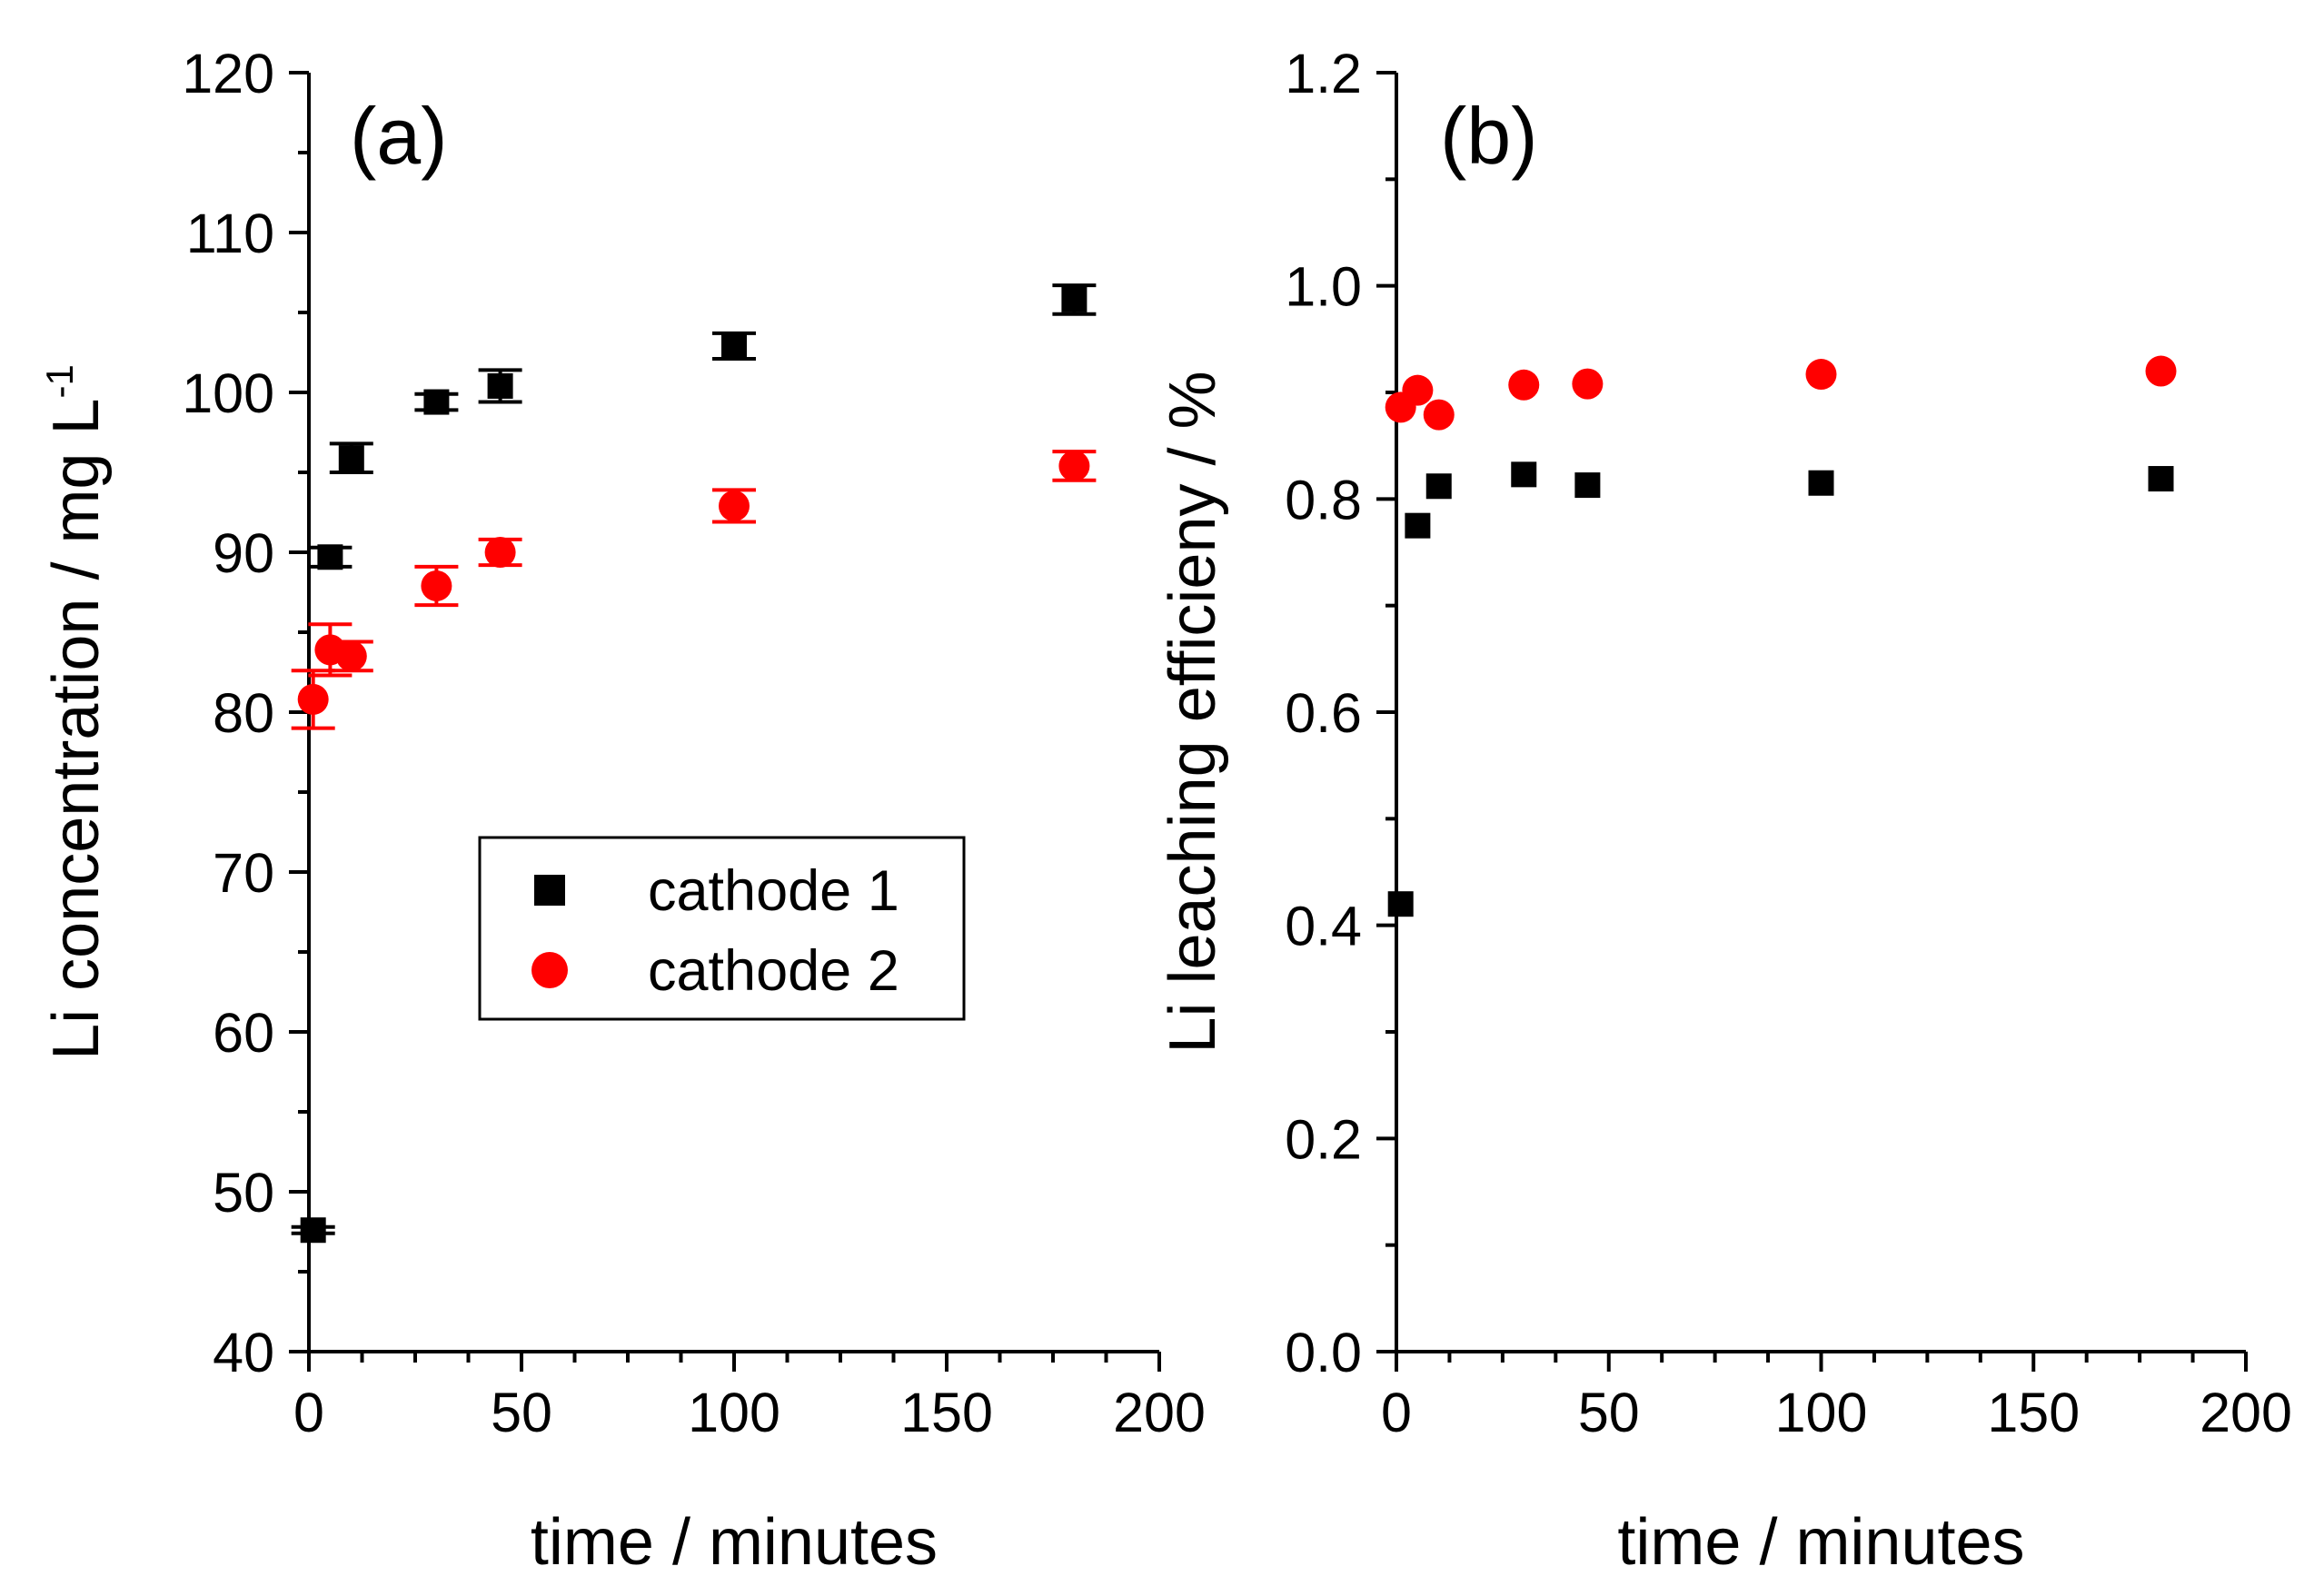 The width and height of the screenshot is (2324, 1586). What do you see at coordinates (228, 73) in the screenshot?
I see `y-tick-label: 120` at bounding box center [228, 73].